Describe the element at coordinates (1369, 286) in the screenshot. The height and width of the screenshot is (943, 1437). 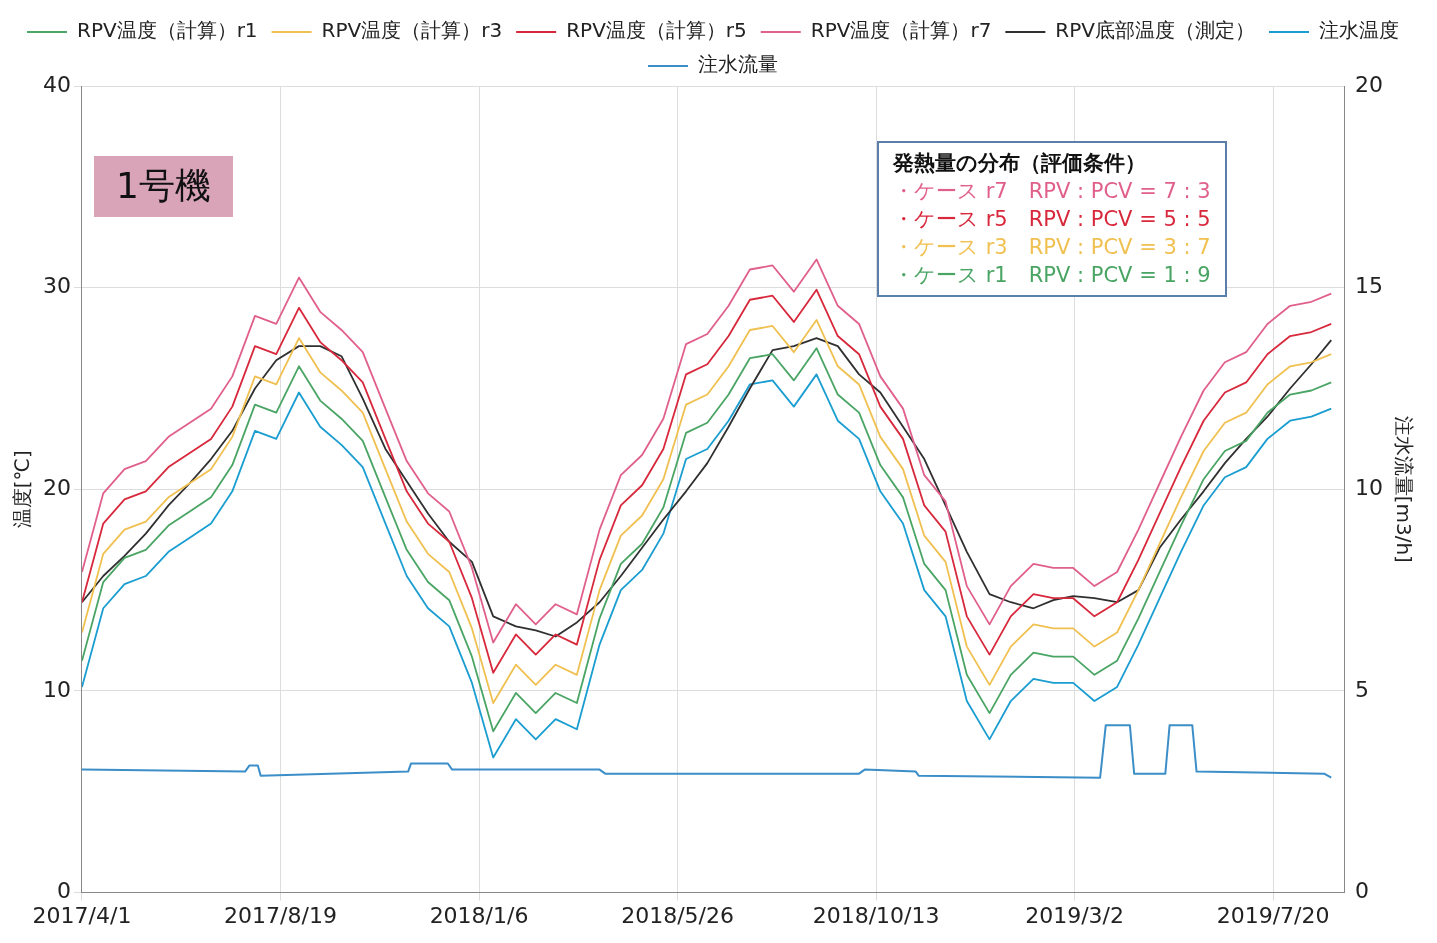
I see `y2-tick-label: 15` at that location.